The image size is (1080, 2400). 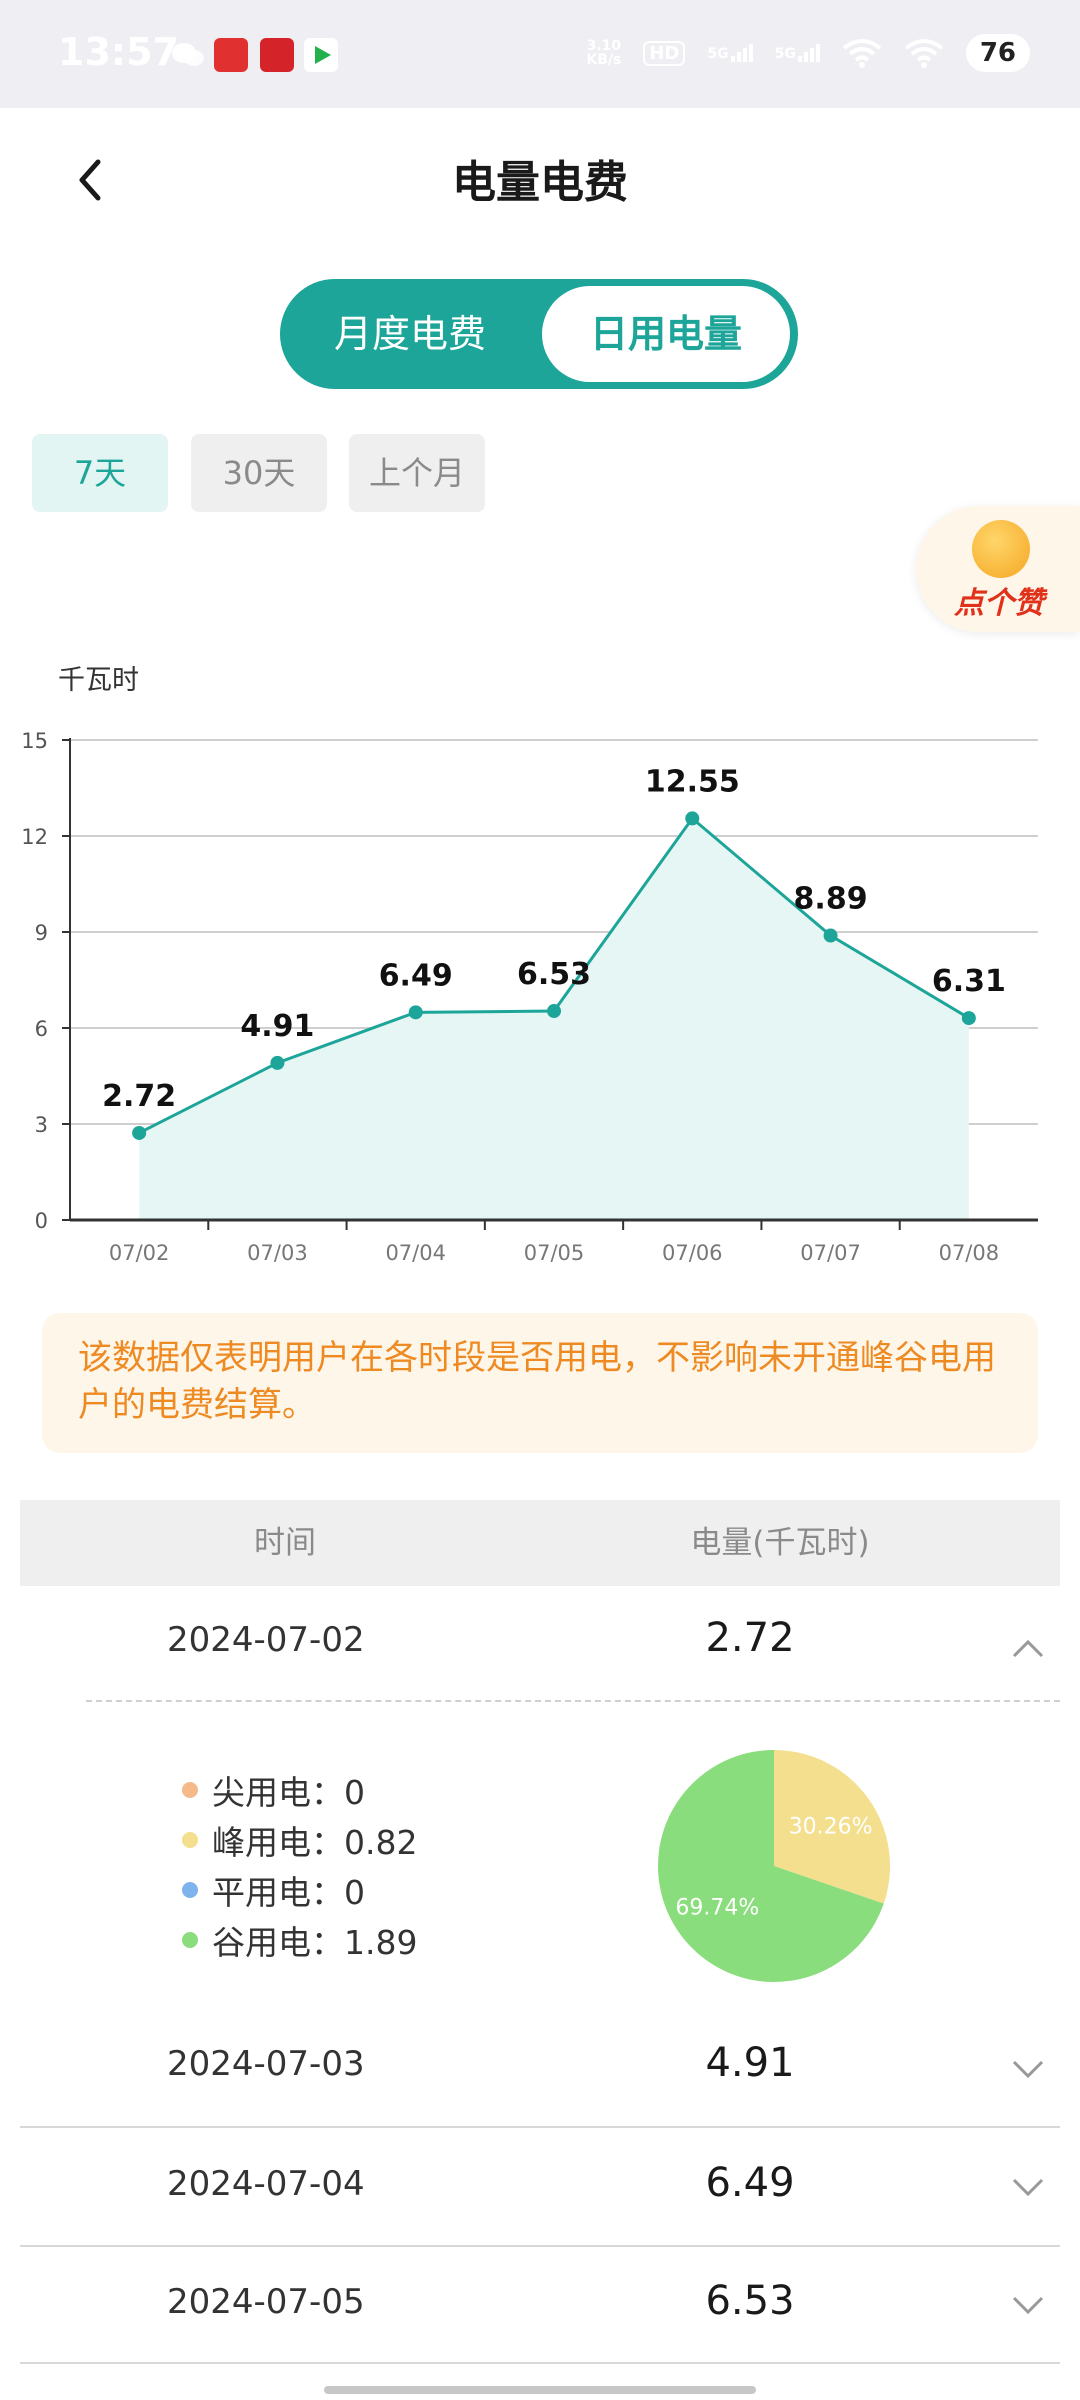 What do you see at coordinates (98, 680) in the screenshot?
I see `y-axis-label: 千瓦时` at bounding box center [98, 680].